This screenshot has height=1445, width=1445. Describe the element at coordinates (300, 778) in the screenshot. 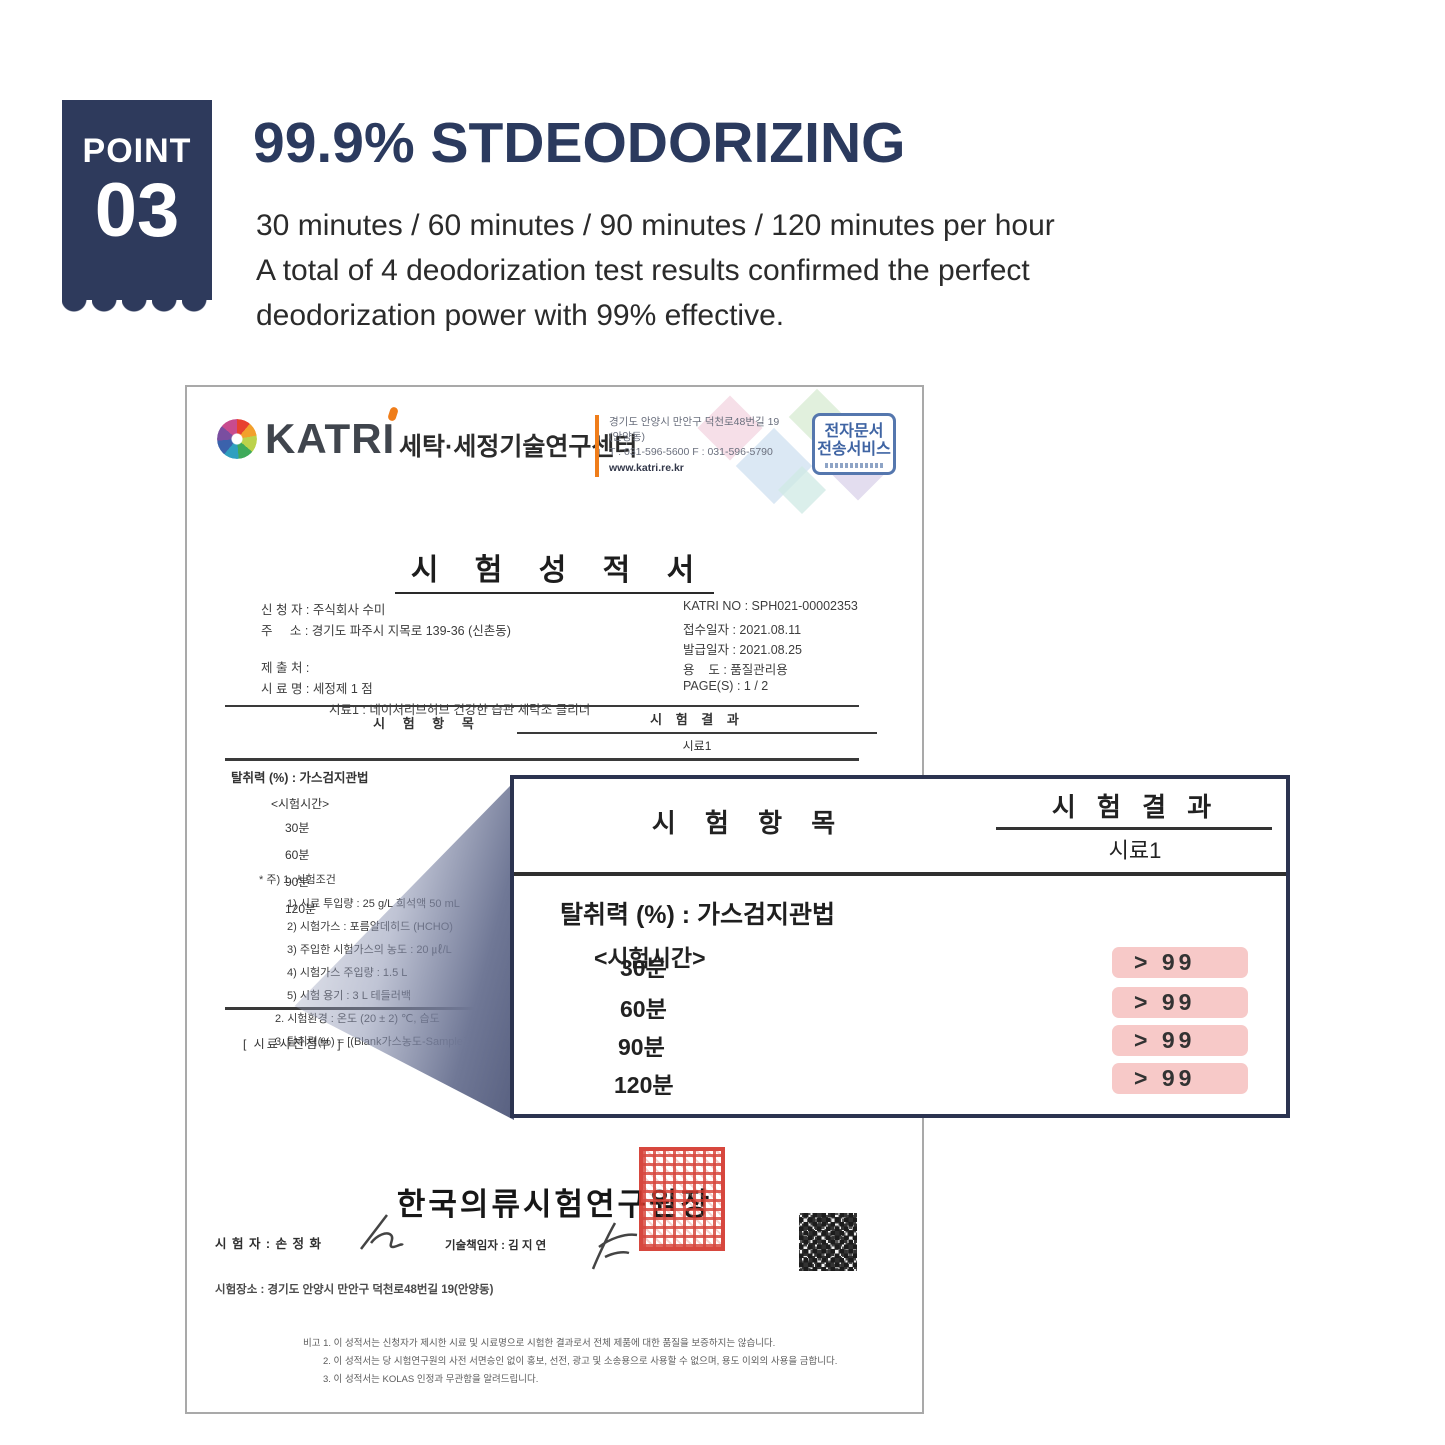

I see `test-method: 탈취력 (%) : 가스검지관법` at that location.